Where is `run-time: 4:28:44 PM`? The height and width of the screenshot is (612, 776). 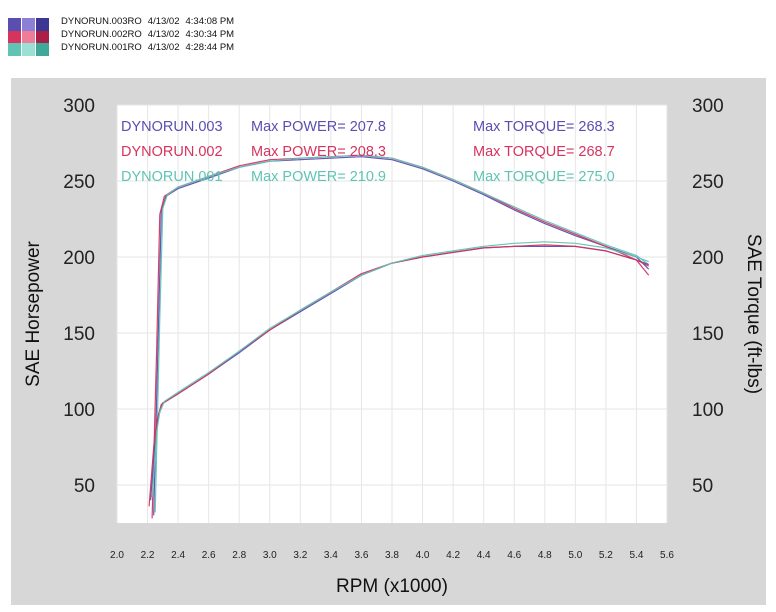 run-time: 4:28:44 PM is located at coordinates (210, 47).